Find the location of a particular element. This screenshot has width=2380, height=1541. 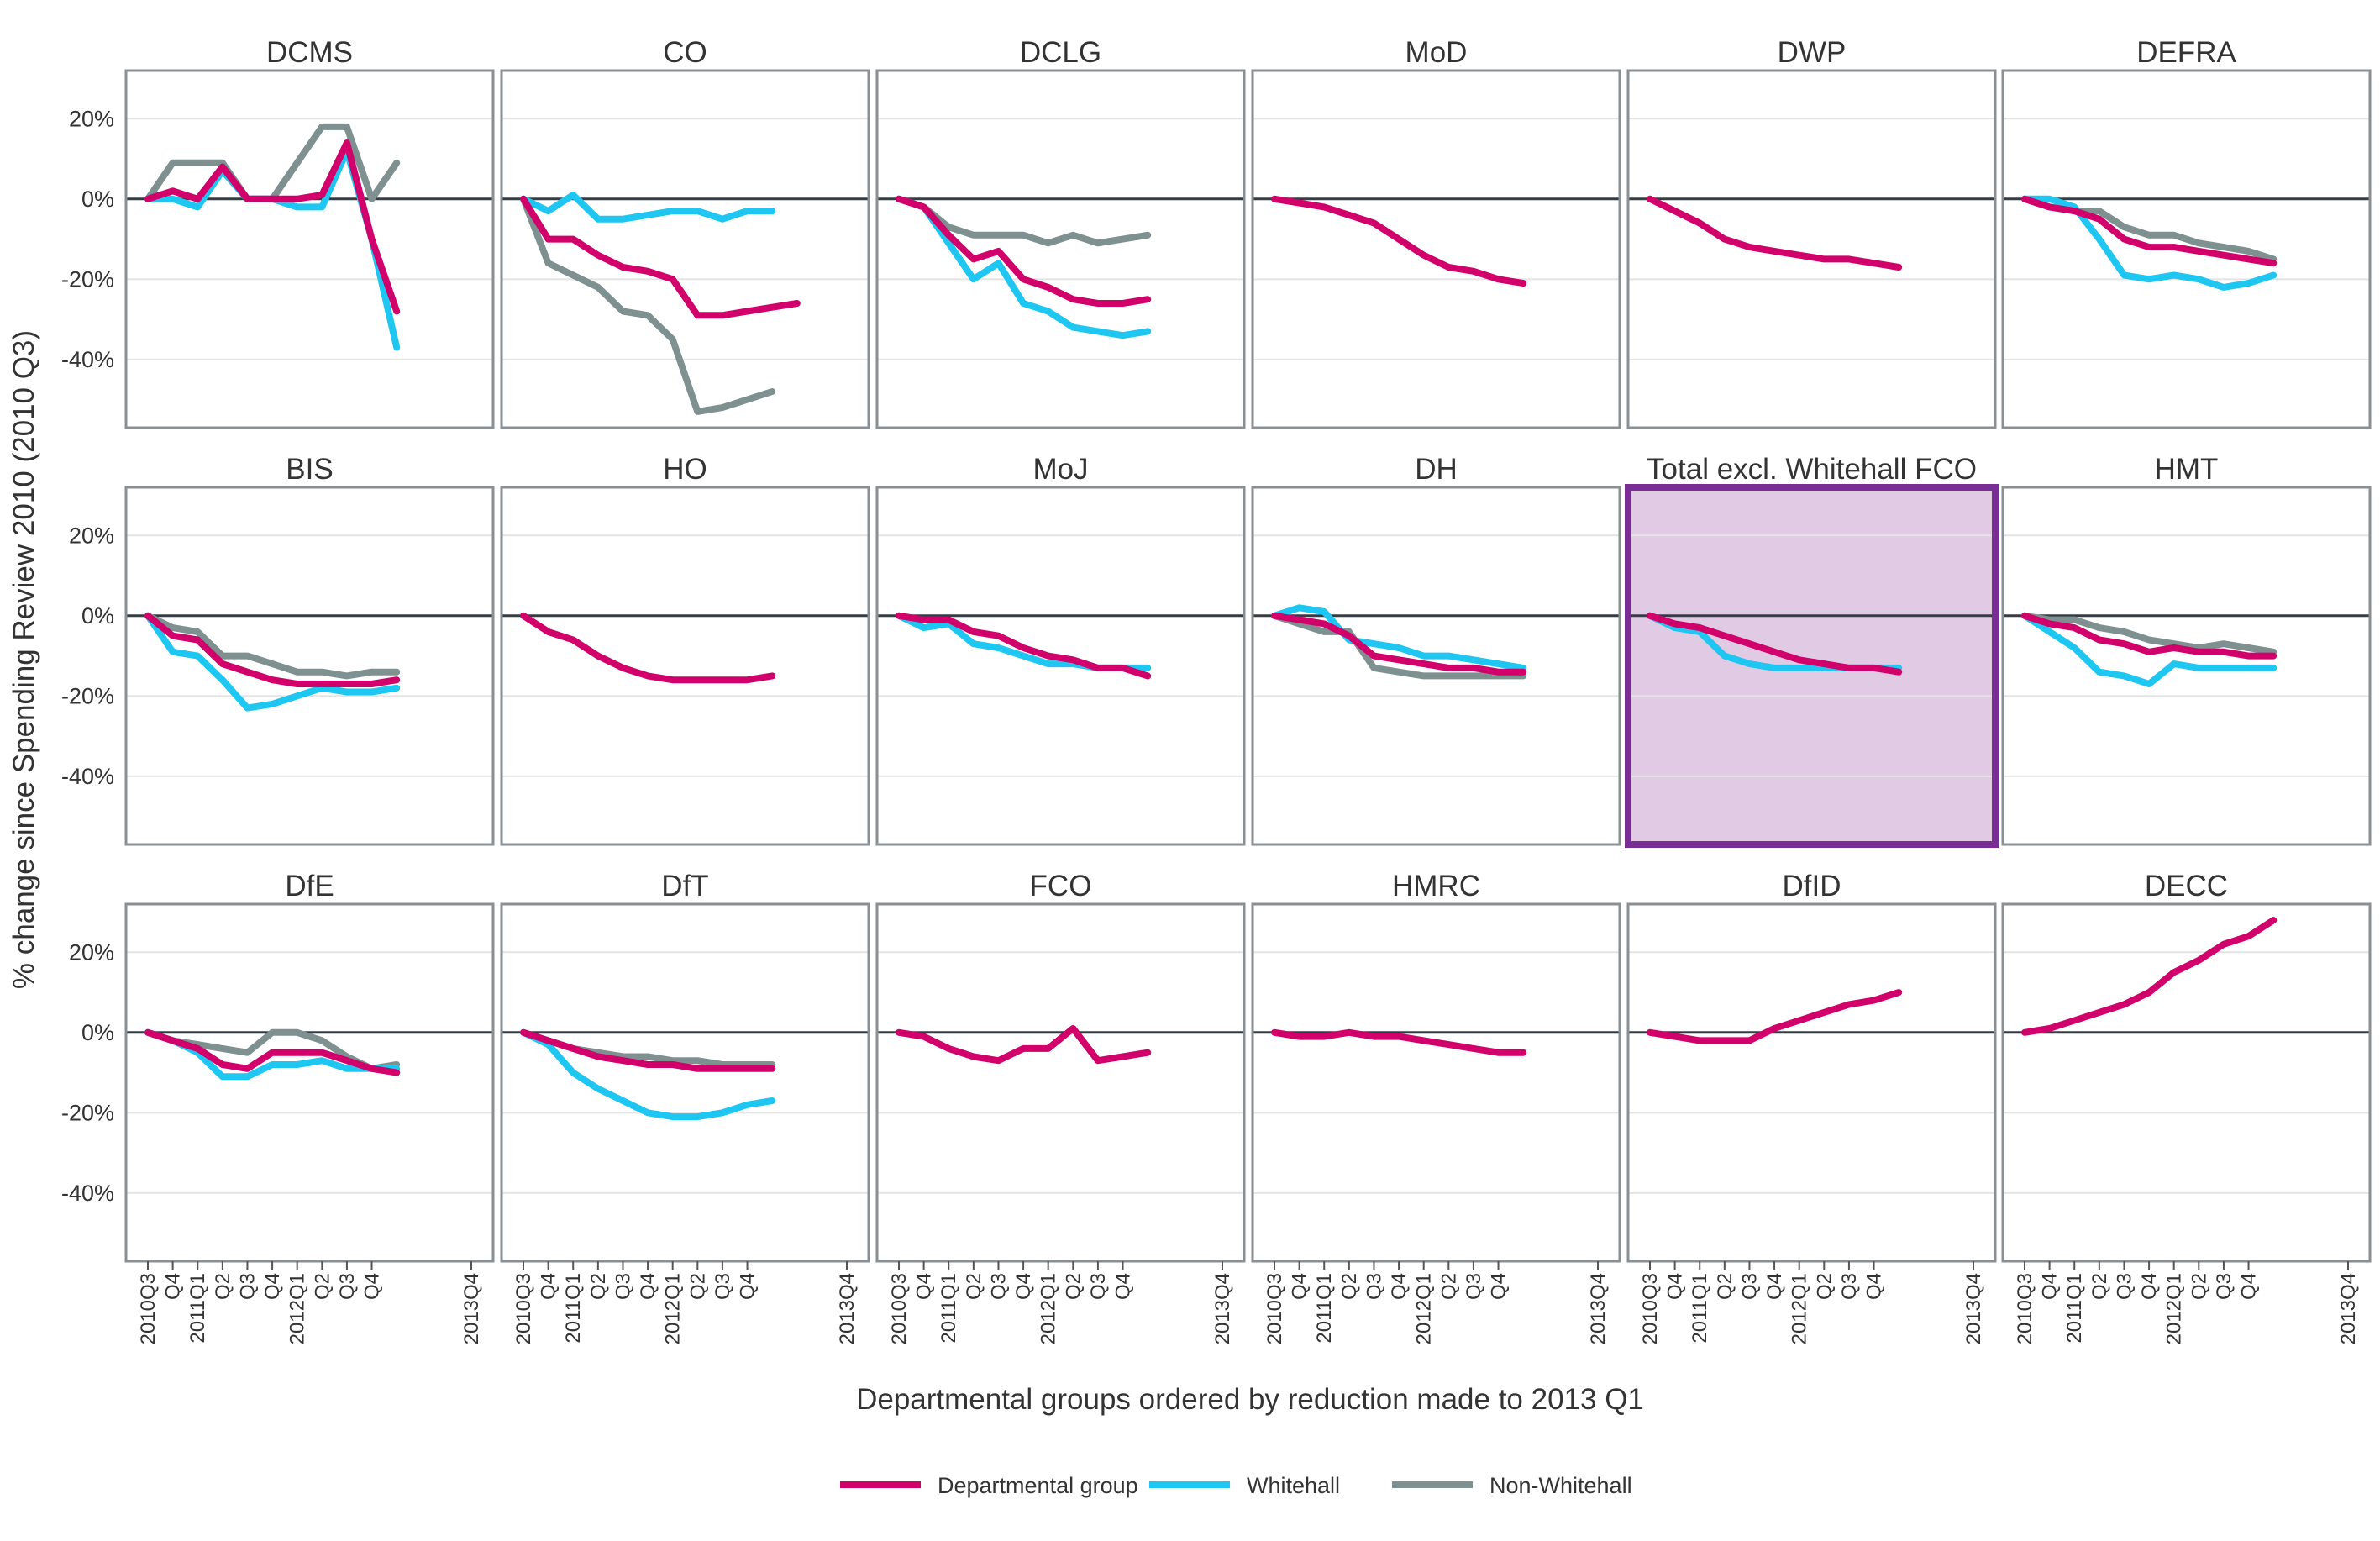

y-tick-label: 0% is located at coordinates (97, 199).